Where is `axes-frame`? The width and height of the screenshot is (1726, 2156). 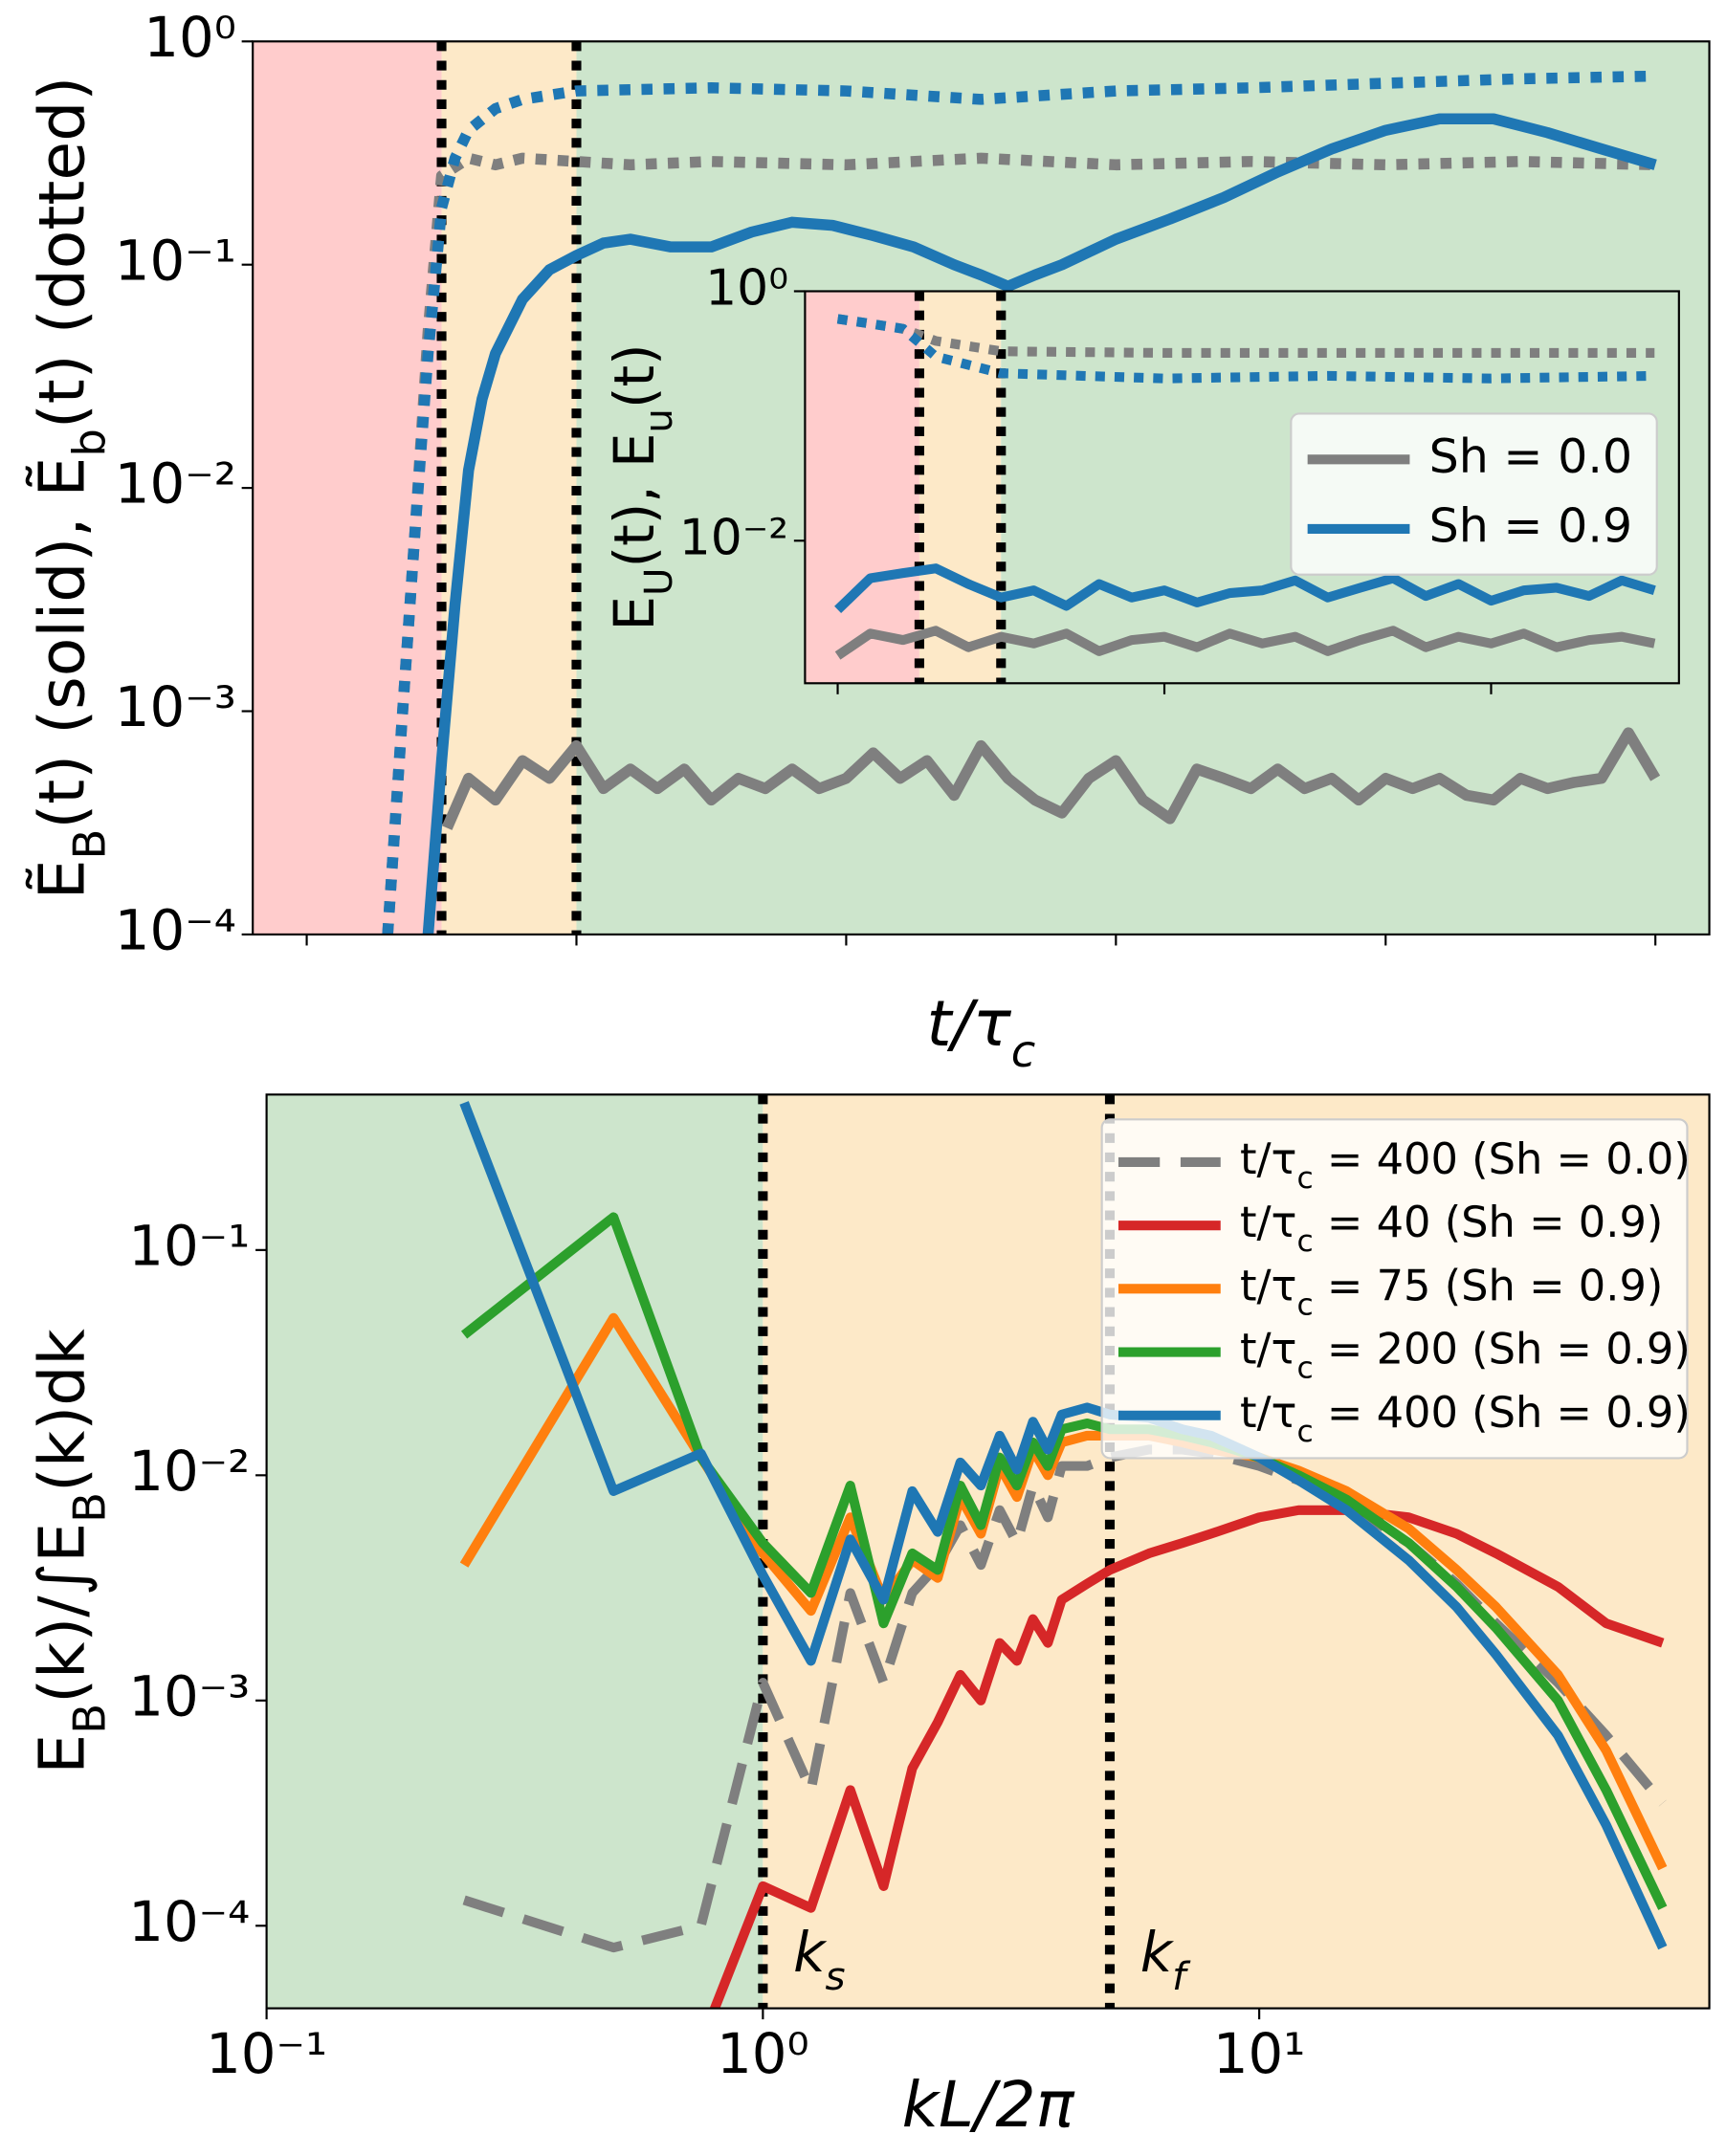 axes-frame is located at coordinates (1242, 487).